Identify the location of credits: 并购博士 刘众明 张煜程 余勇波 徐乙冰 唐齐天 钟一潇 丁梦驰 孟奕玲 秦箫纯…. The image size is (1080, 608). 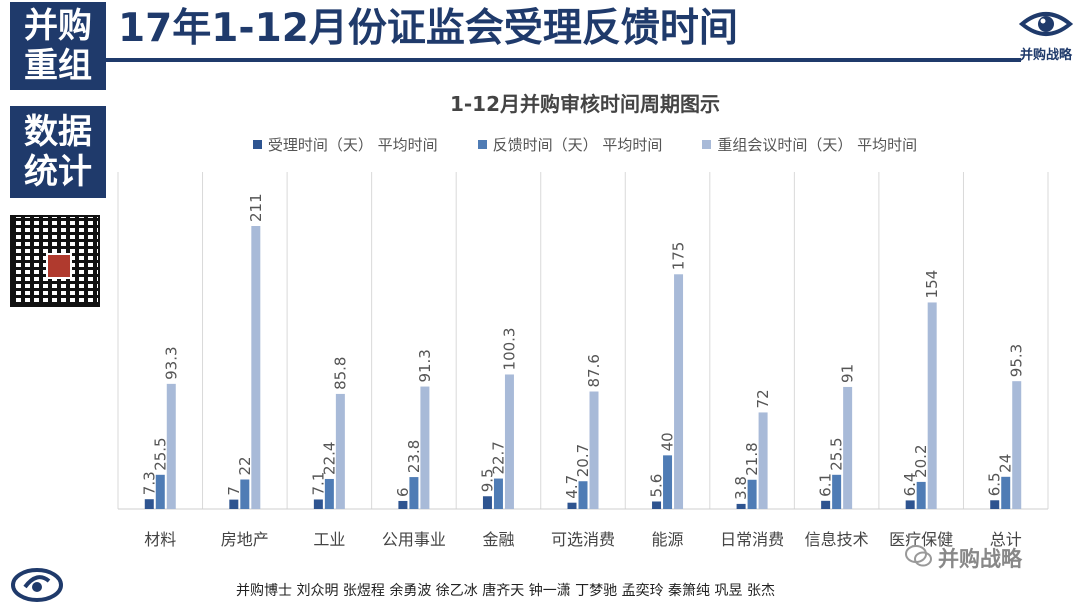
(505, 591).